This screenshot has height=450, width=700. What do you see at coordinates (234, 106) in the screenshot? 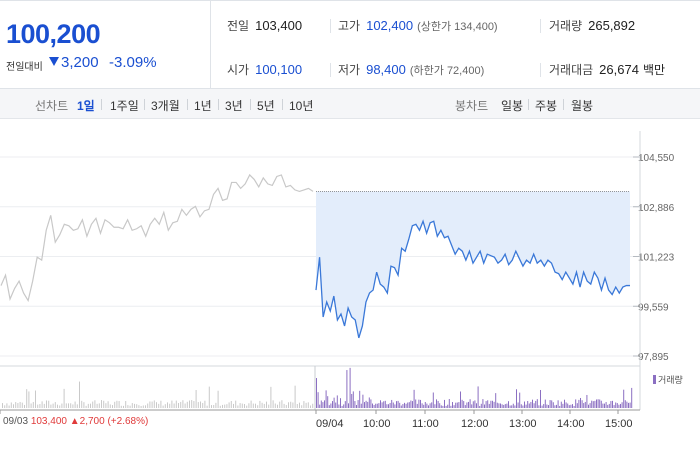
I see `period-tab-3y: 3년` at bounding box center [234, 106].